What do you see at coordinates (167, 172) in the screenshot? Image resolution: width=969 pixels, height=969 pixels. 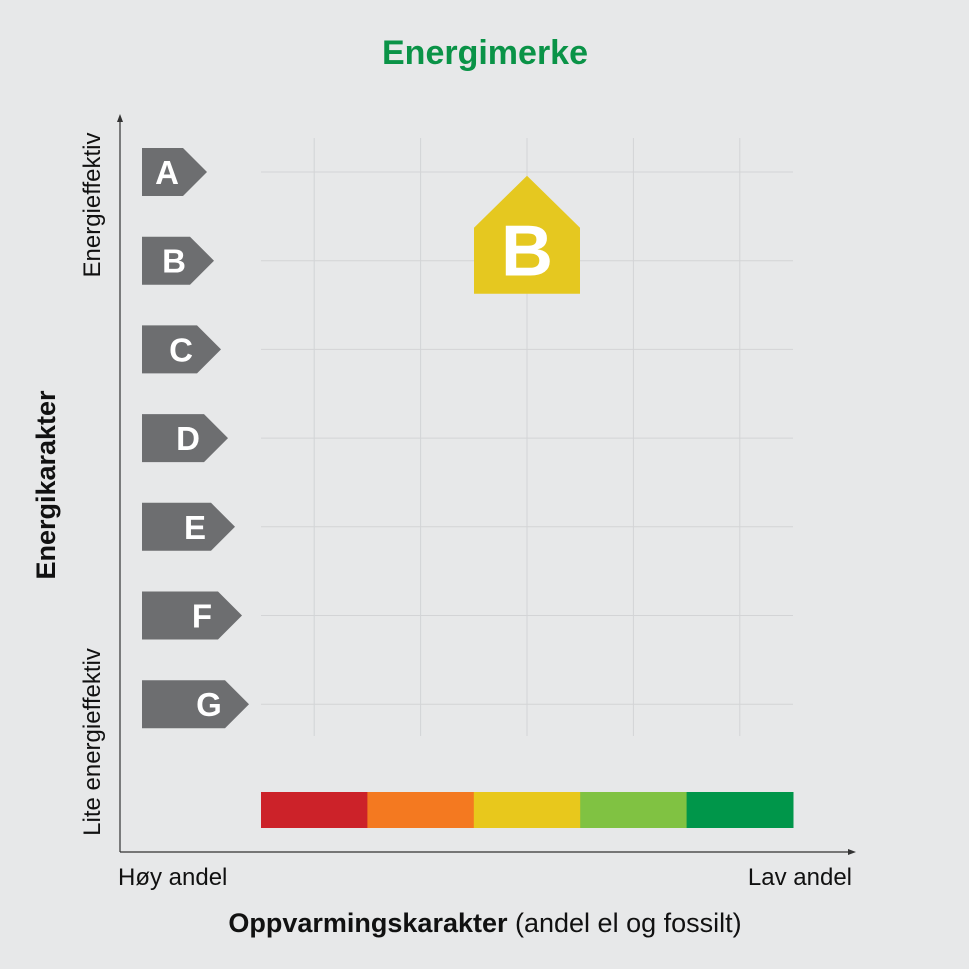 I see `grade-label: A` at bounding box center [167, 172].